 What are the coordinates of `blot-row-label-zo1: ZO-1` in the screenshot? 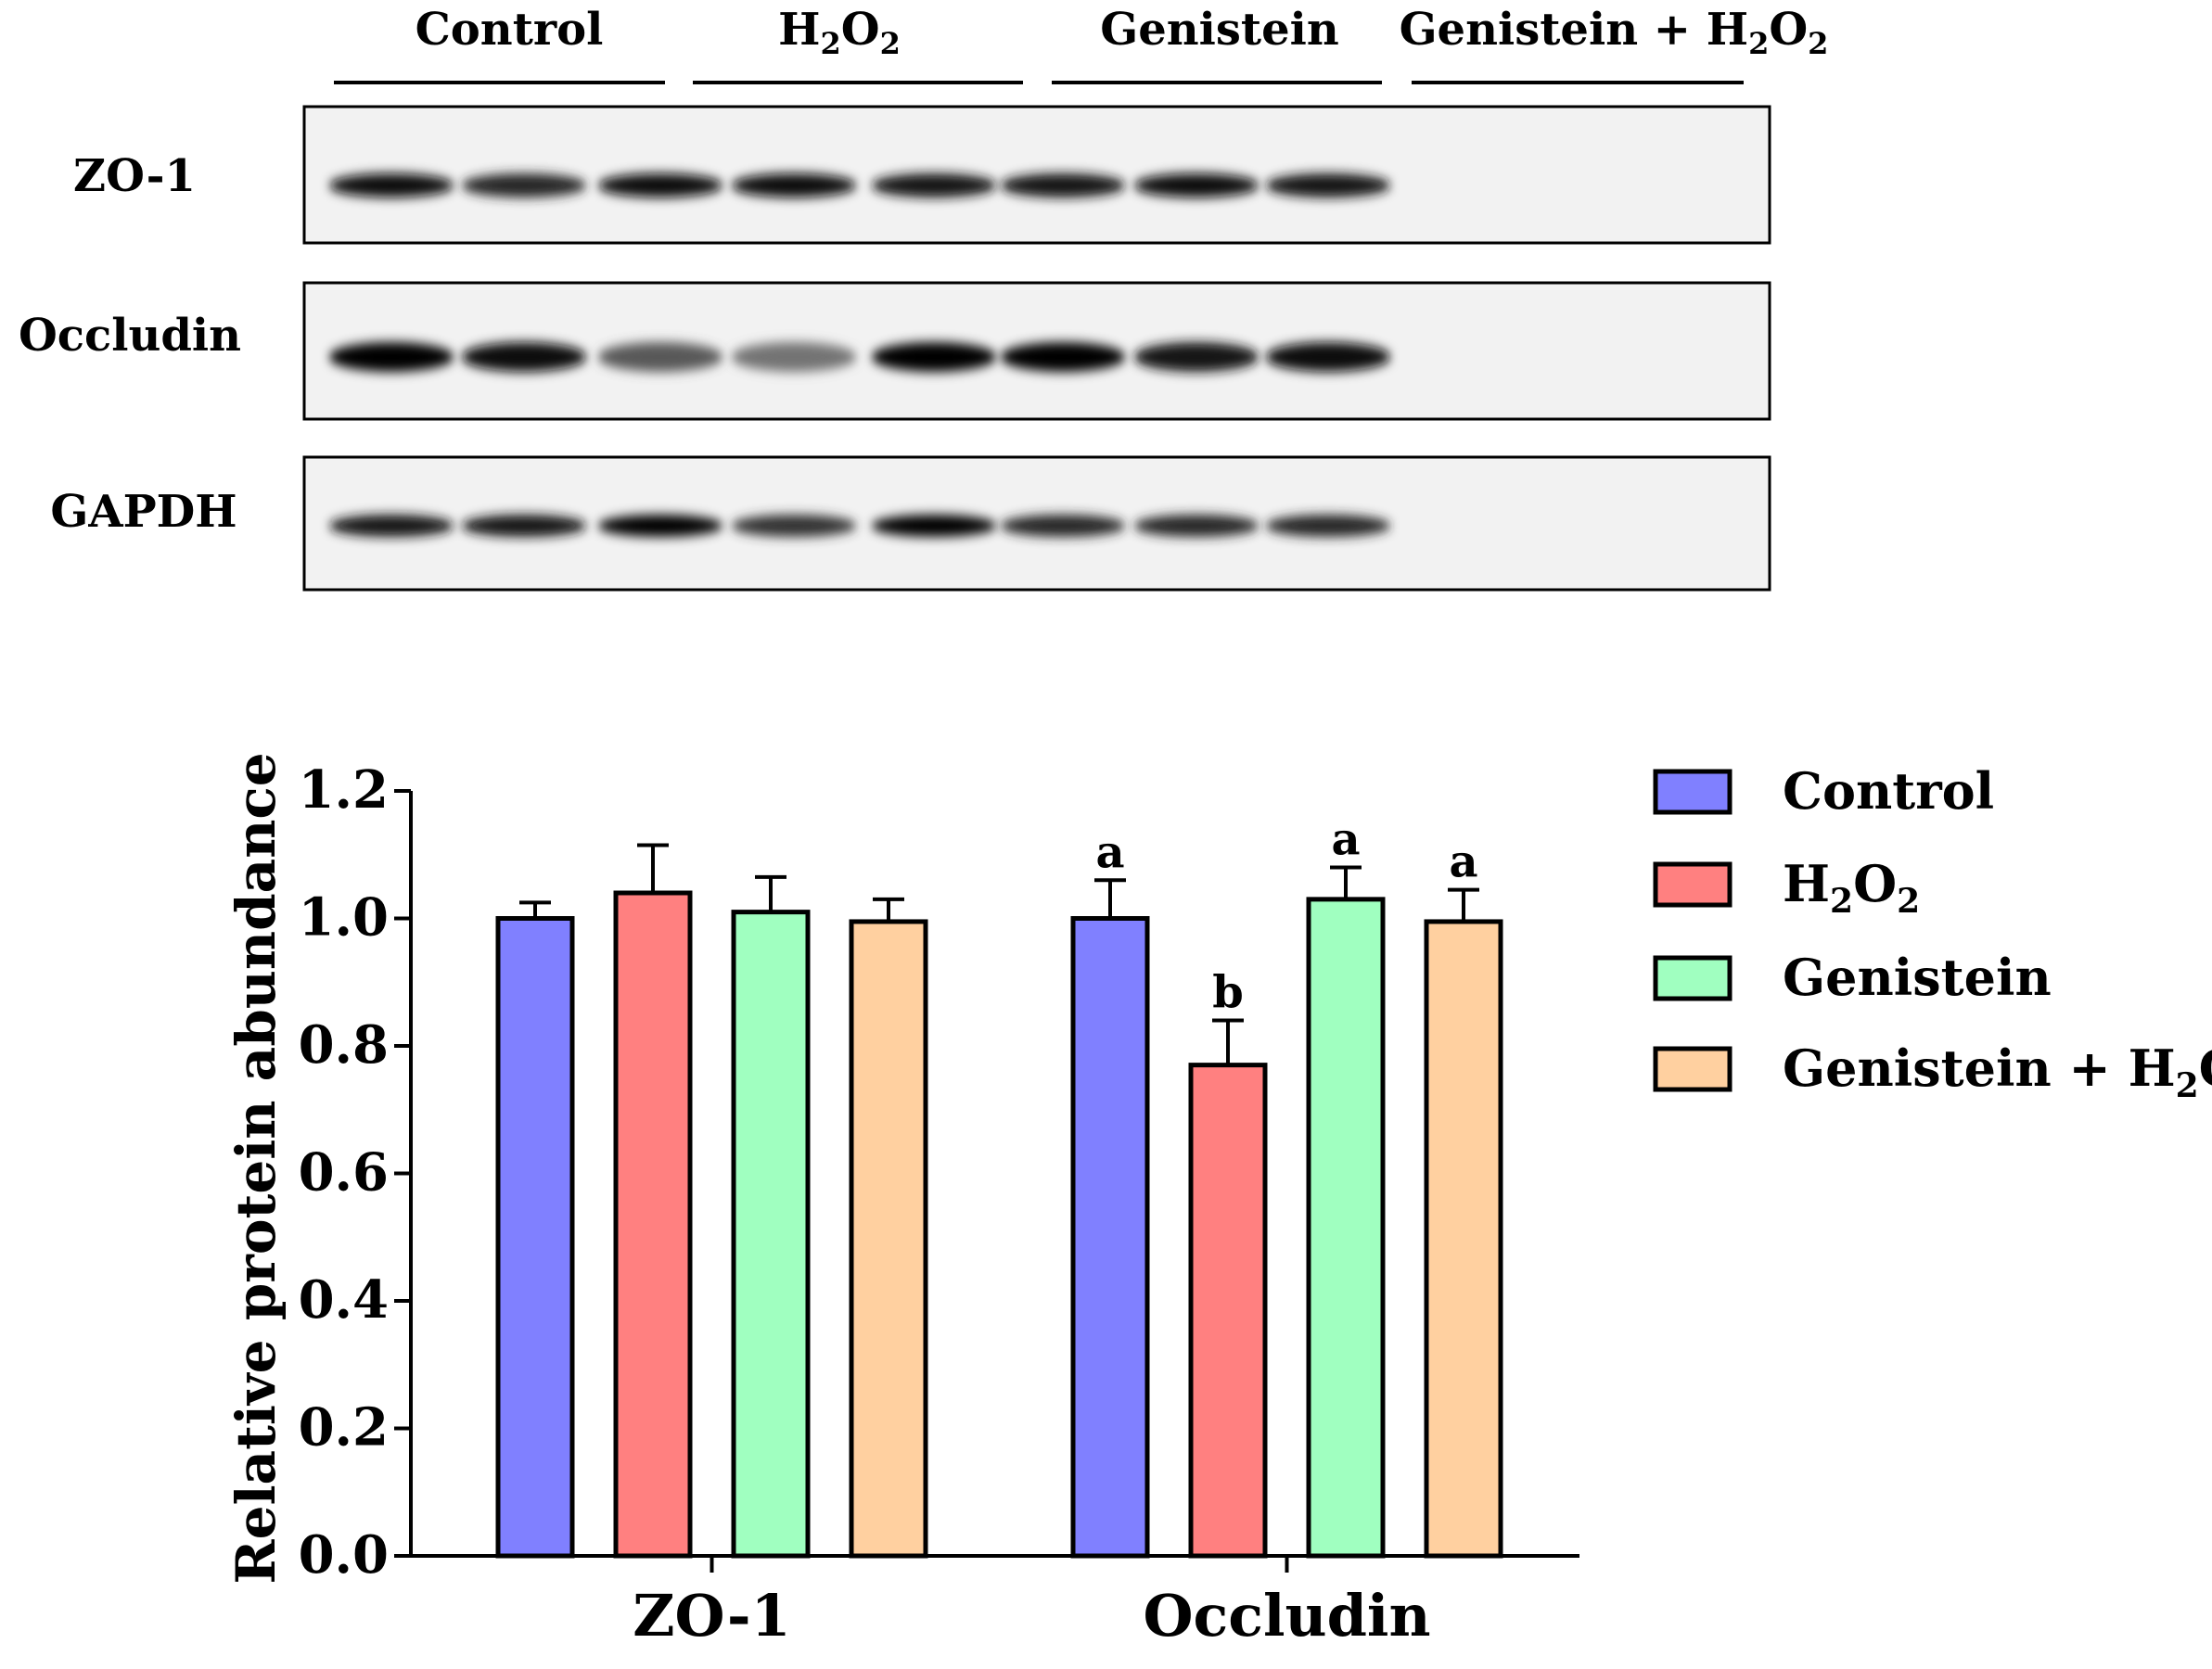 It's located at (135, 176).